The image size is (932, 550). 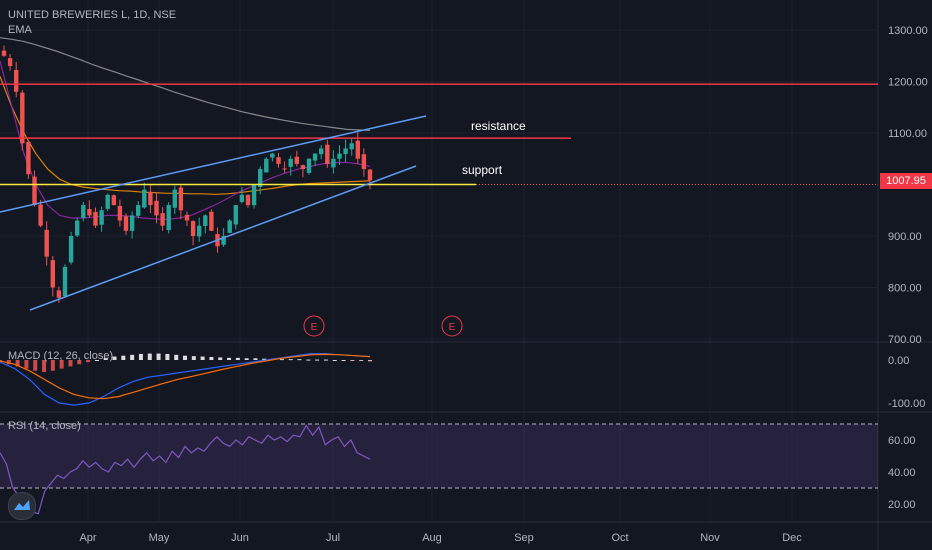 I want to click on macd-axis-tick: -100.00, so click(x=906, y=404).